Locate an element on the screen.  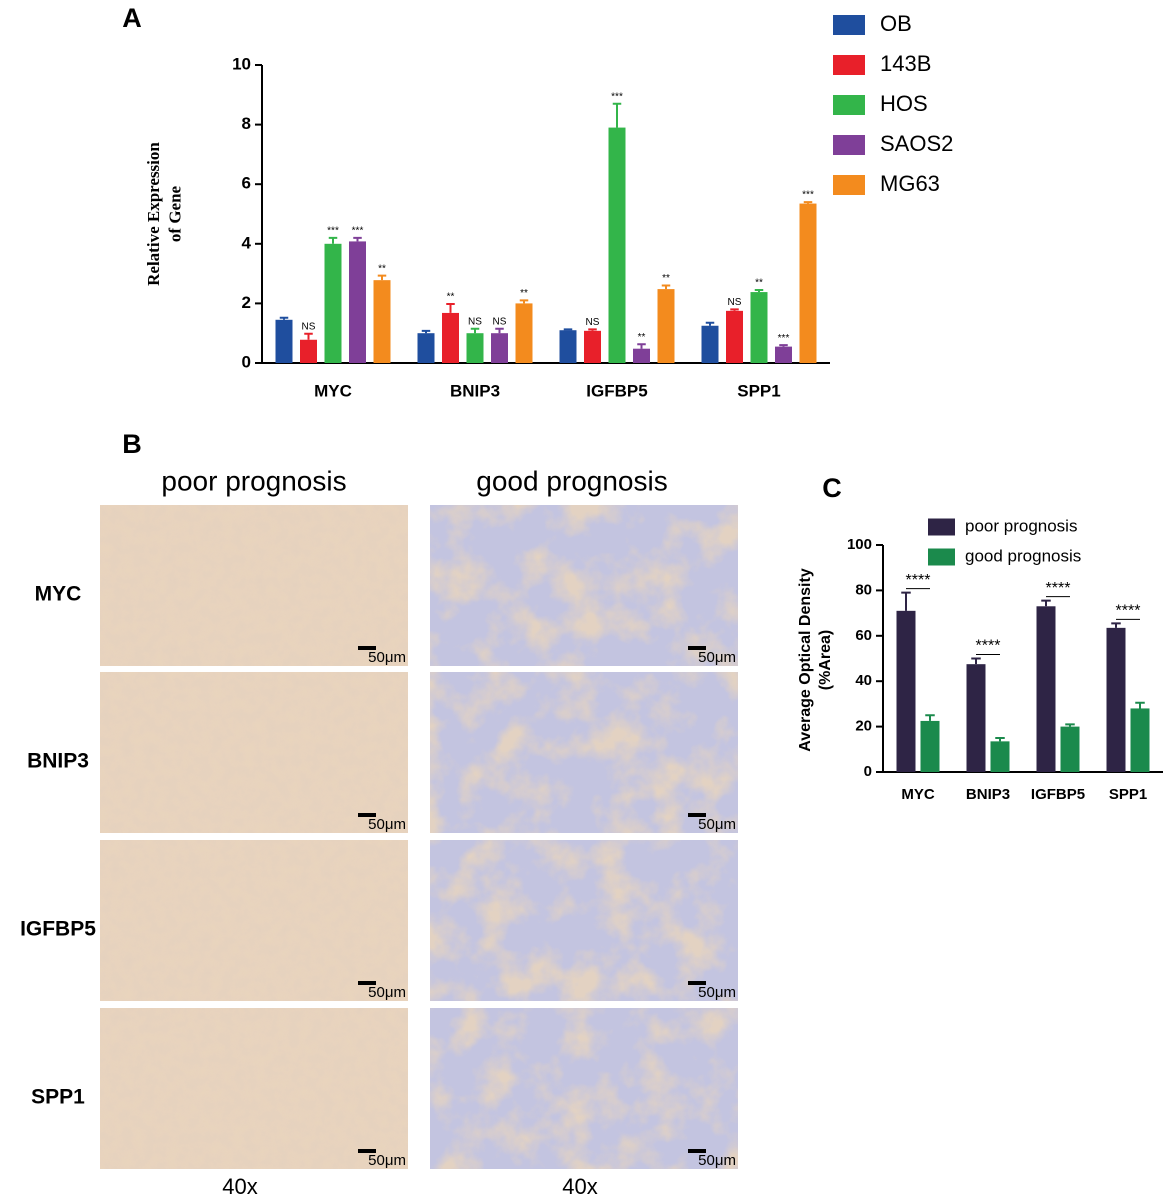
panel-label: B is located at coordinates (132, 444).